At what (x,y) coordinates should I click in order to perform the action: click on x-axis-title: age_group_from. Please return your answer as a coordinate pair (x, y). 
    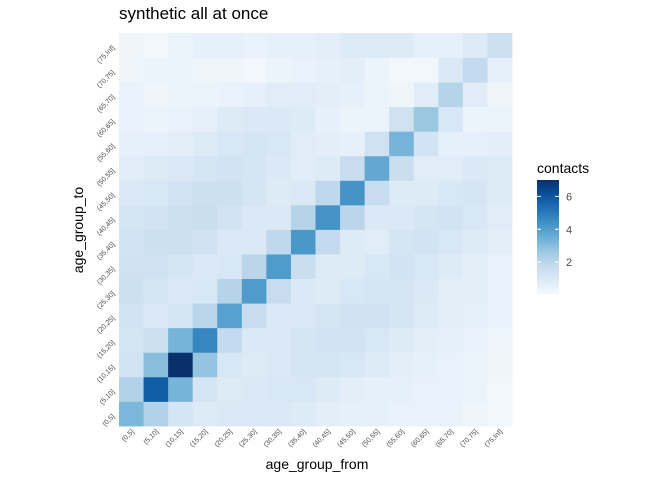
    Looking at the image, I should click on (317, 464).